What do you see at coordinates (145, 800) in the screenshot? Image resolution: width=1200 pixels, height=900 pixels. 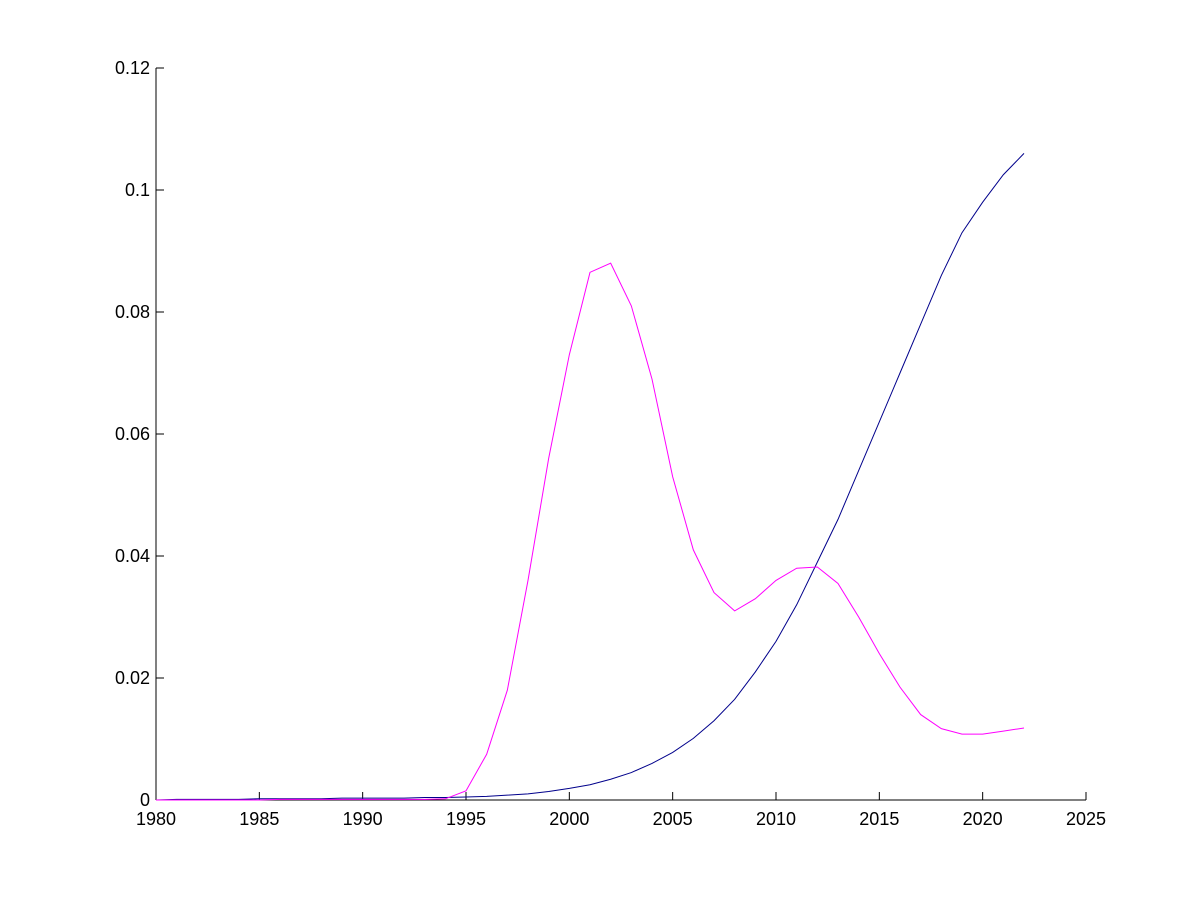 I see `y-tick-label: 0` at bounding box center [145, 800].